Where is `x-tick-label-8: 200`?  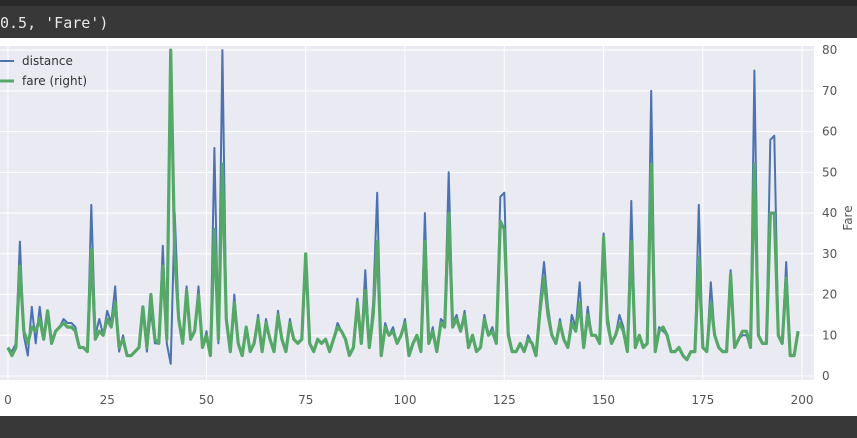 x-tick-label-8: 200 is located at coordinates (802, 400).